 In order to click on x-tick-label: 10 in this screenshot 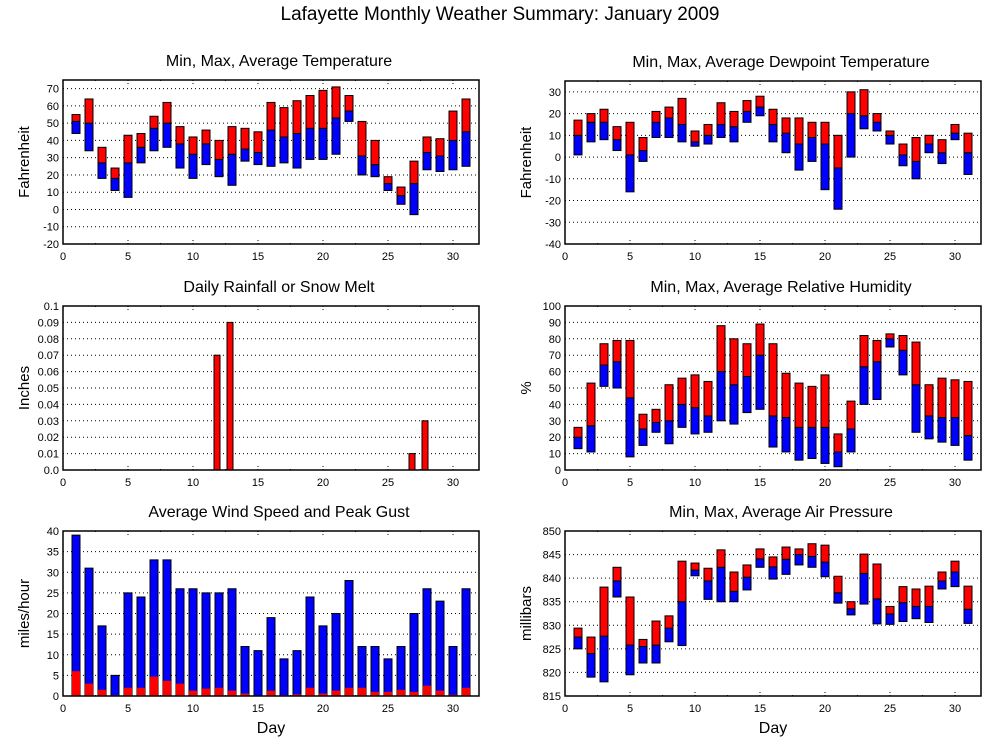, I will do `click(695, 257)`.